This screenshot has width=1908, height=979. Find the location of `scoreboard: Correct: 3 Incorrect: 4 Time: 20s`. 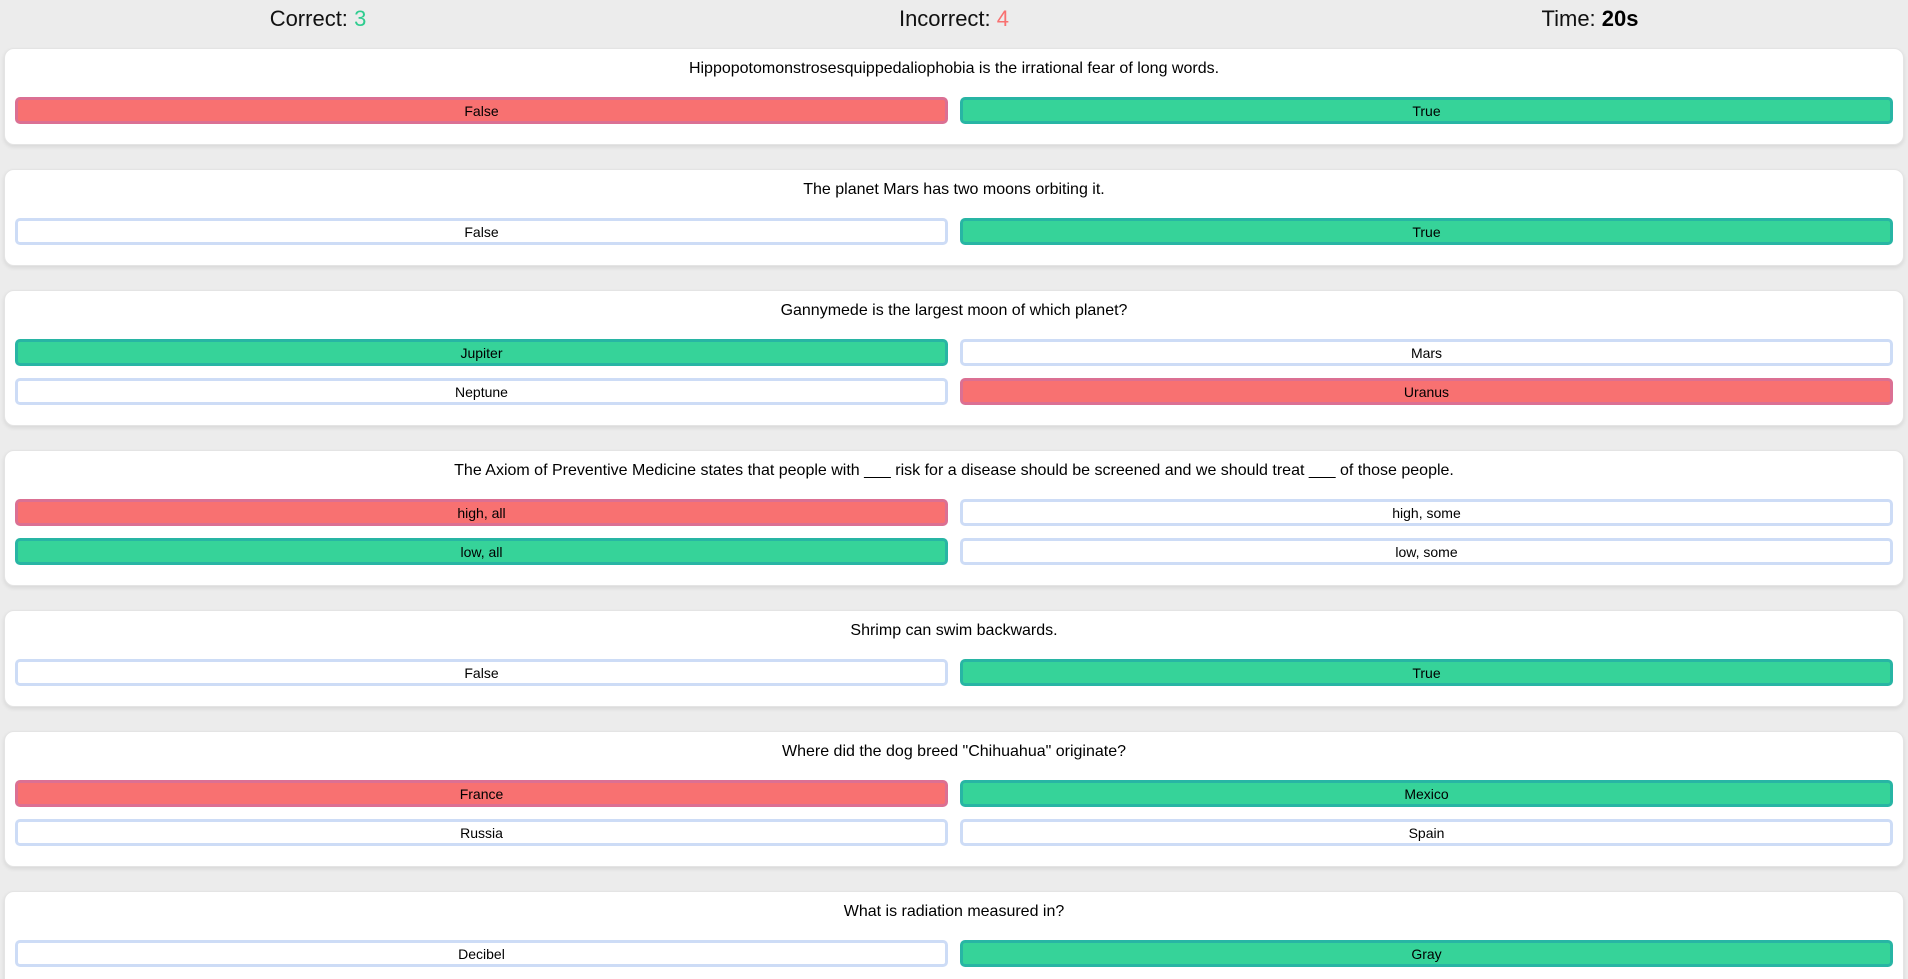

scoreboard: Correct: 3 Incorrect: 4 Time: 20s is located at coordinates (954, 16).